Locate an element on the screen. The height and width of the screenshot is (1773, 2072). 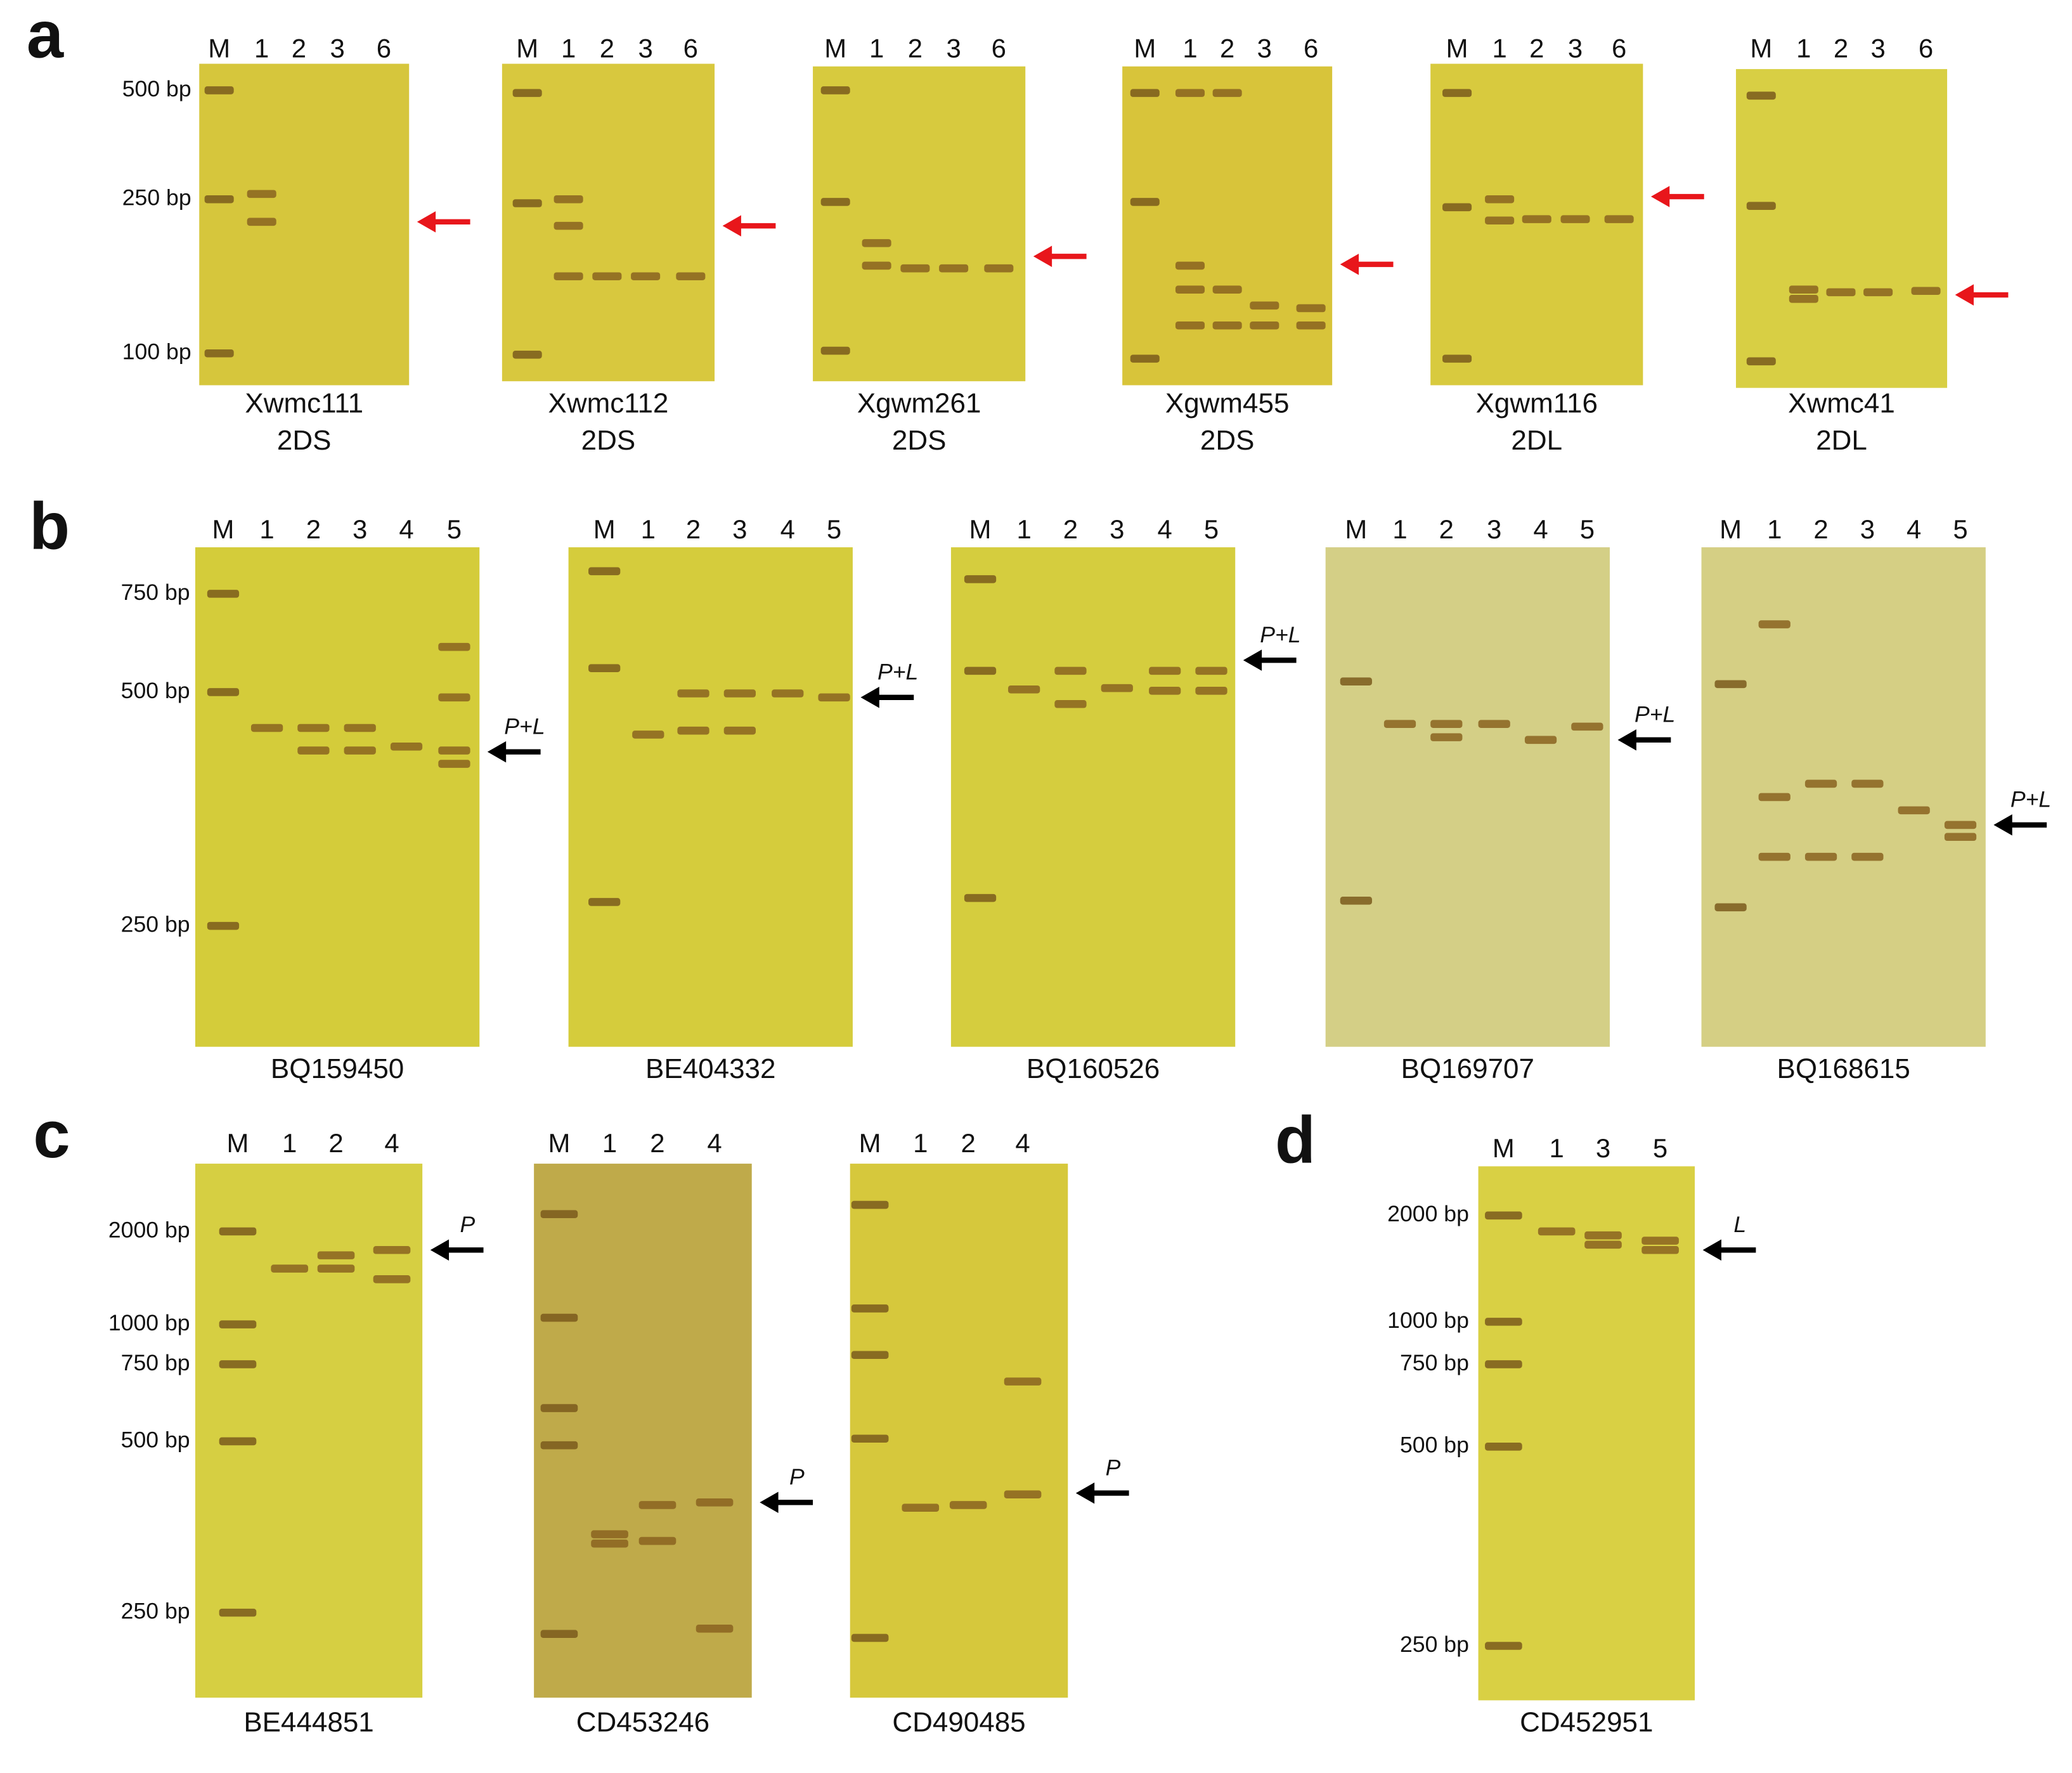
marker-name: CD452951 is located at coordinates (1587, 1722).